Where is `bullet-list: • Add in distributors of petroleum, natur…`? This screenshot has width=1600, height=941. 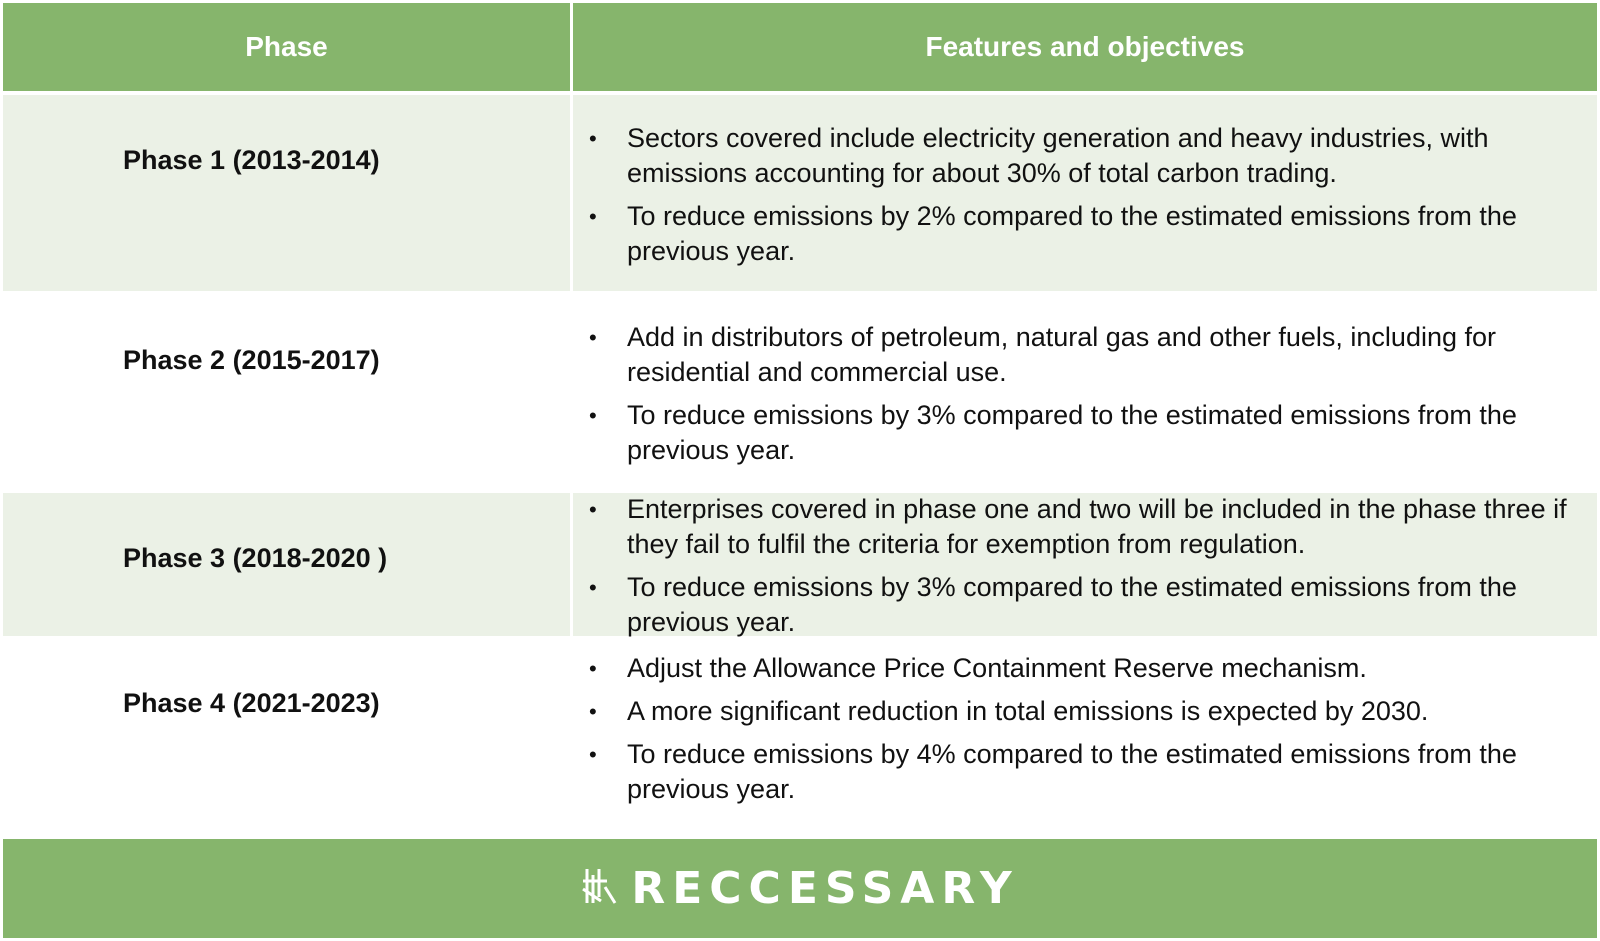 bullet-list: • Add in distributors of petroleum, natur… is located at coordinates (1075, 398).